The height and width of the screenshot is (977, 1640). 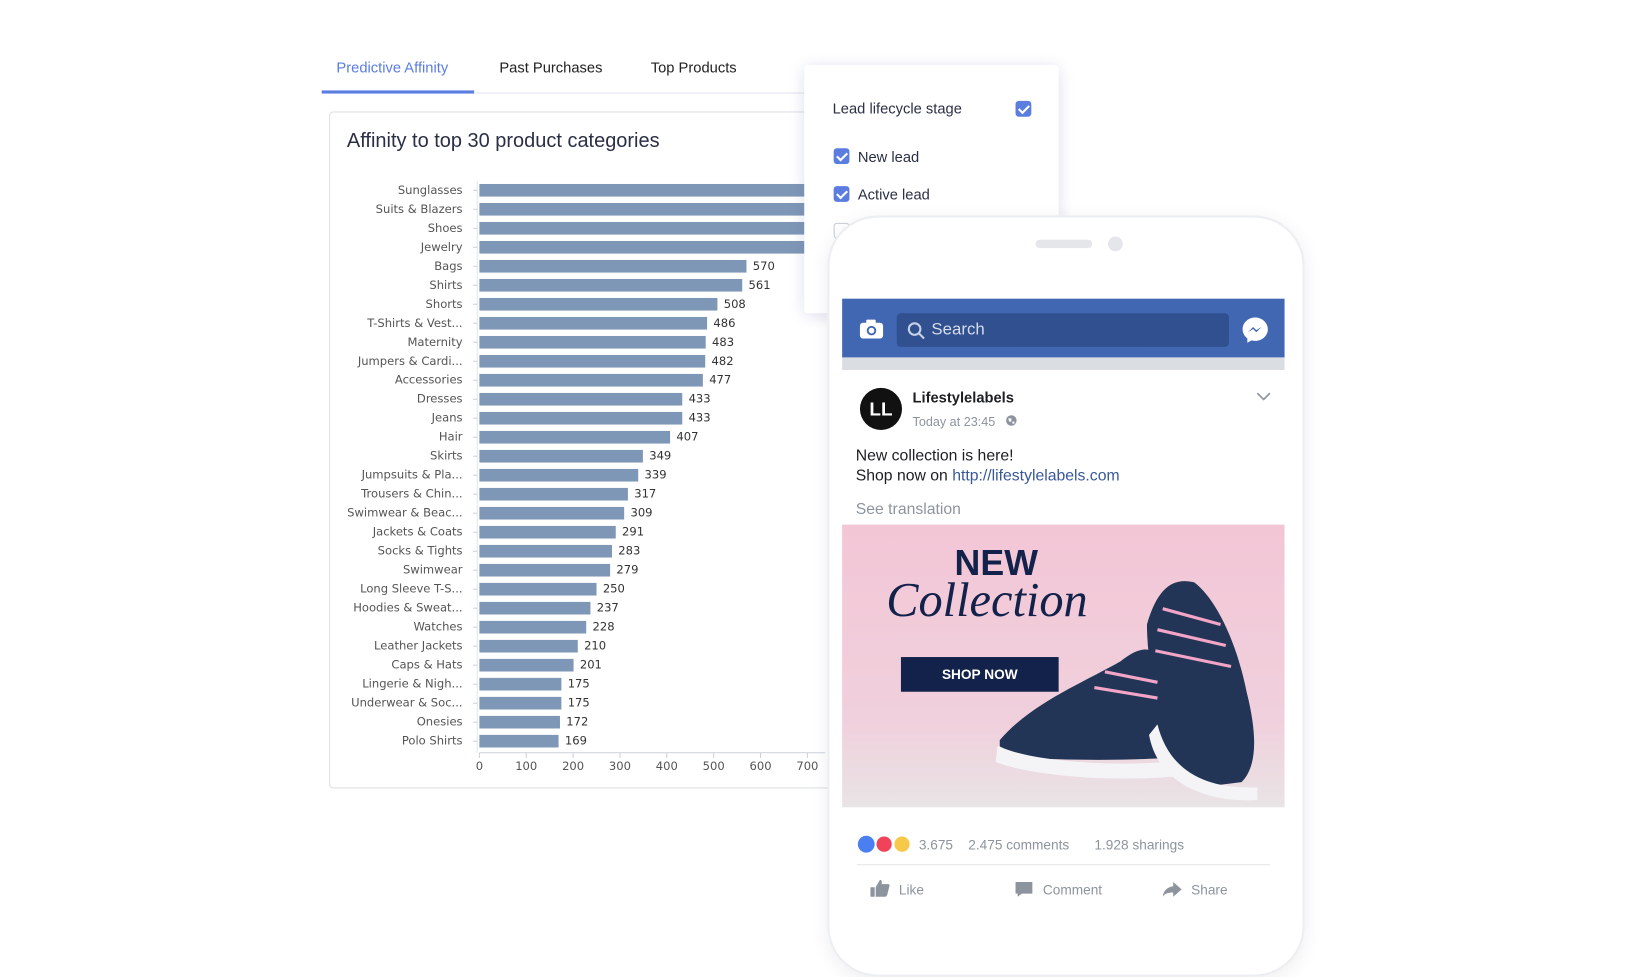 What do you see at coordinates (451, 437) in the screenshot?
I see `y-tick-label: Hair` at bounding box center [451, 437].